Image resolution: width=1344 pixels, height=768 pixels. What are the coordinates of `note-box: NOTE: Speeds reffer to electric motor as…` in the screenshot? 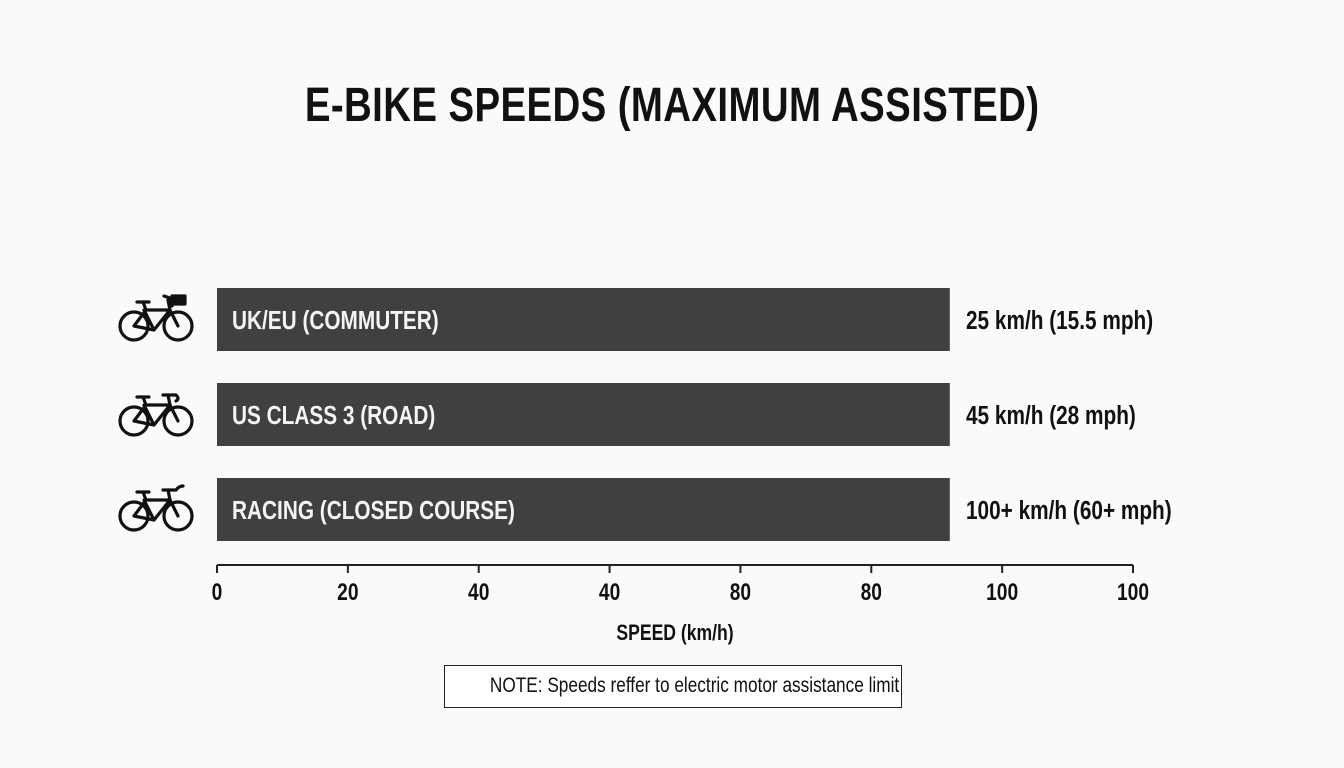 It's located at (673, 686).